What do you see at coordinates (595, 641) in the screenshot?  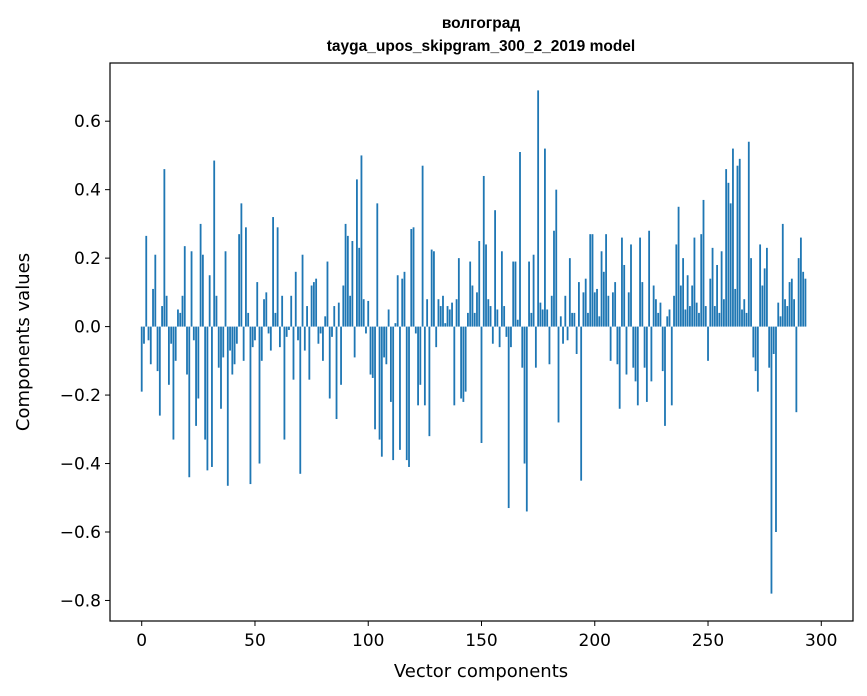 I see `x-tick-label: 200` at bounding box center [595, 641].